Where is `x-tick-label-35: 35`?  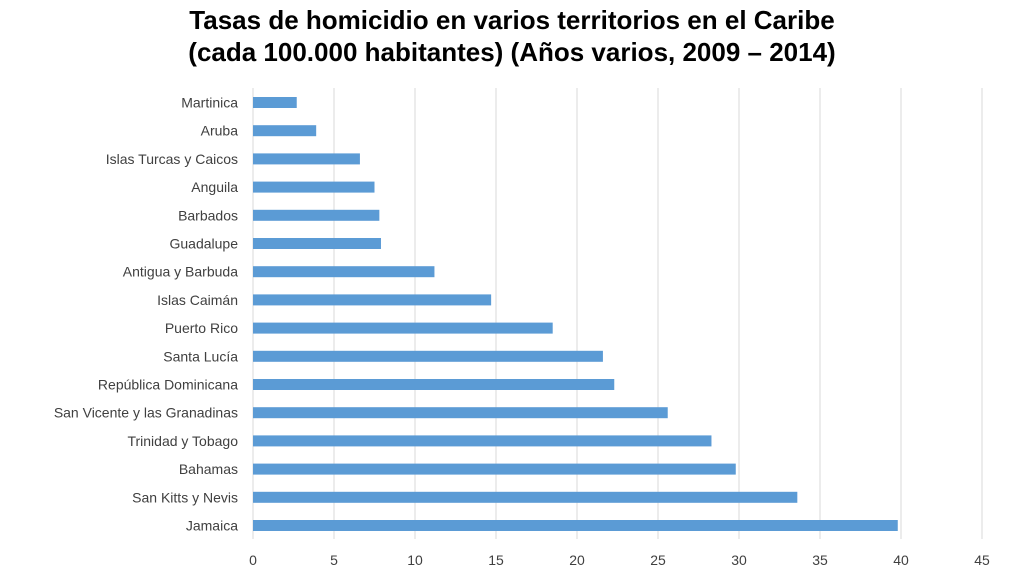 x-tick-label-35: 35 is located at coordinates (820, 560).